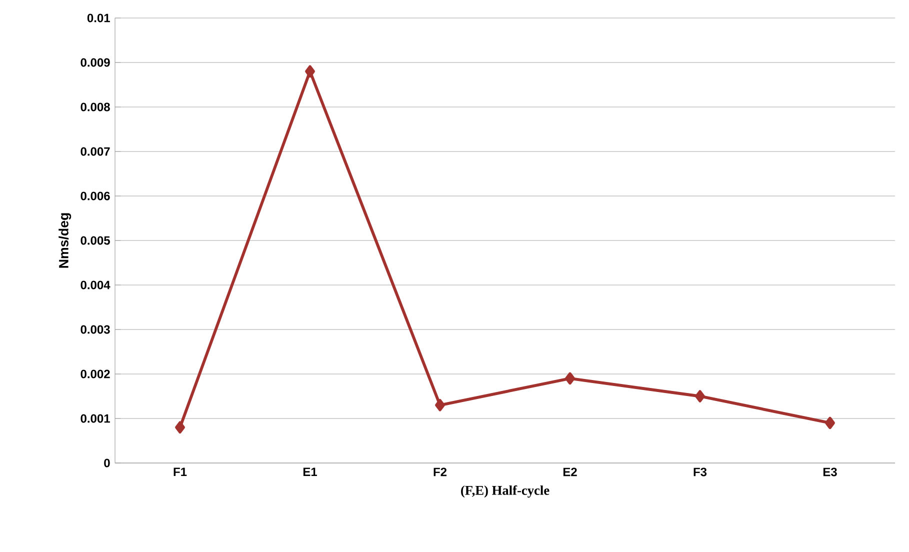  I want to click on y-tick-label: 0.006, so click(95, 196).